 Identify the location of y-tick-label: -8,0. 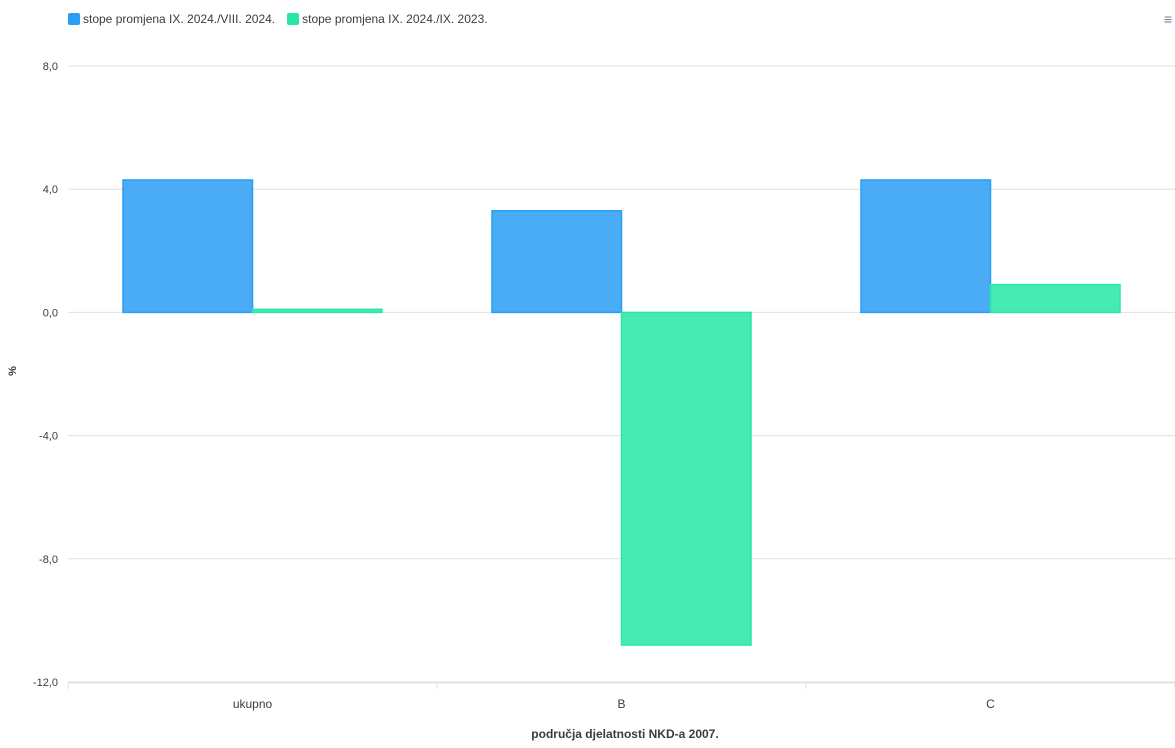
(48, 560).